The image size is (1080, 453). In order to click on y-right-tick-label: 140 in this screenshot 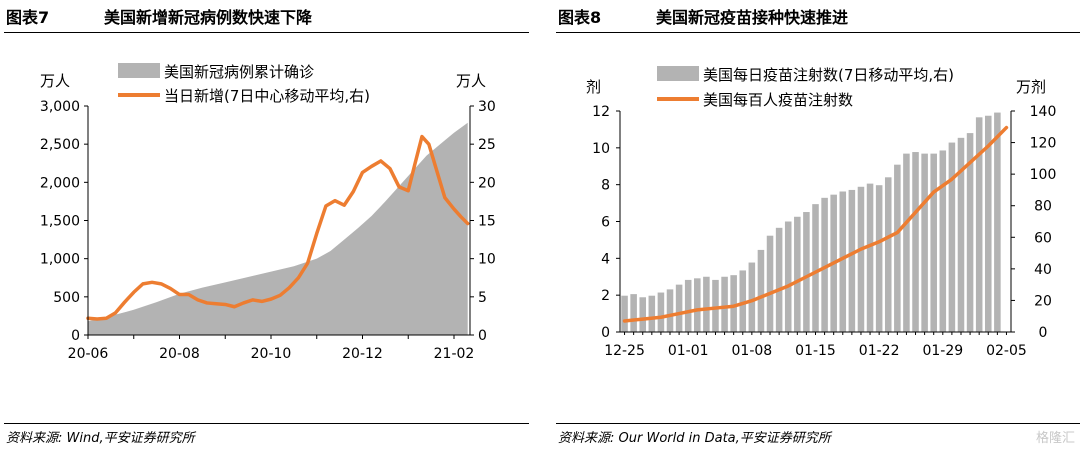, I will do `click(1043, 112)`.